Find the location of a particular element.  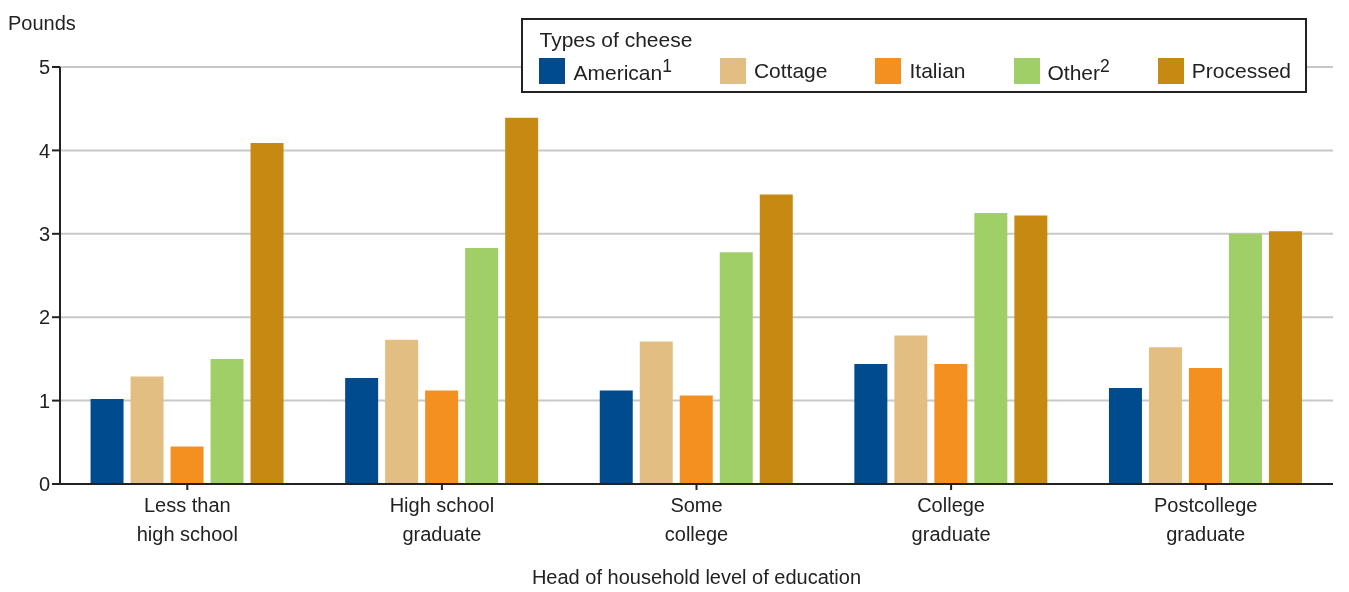

y-tick-label: 0 is located at coordinates (44, 484).